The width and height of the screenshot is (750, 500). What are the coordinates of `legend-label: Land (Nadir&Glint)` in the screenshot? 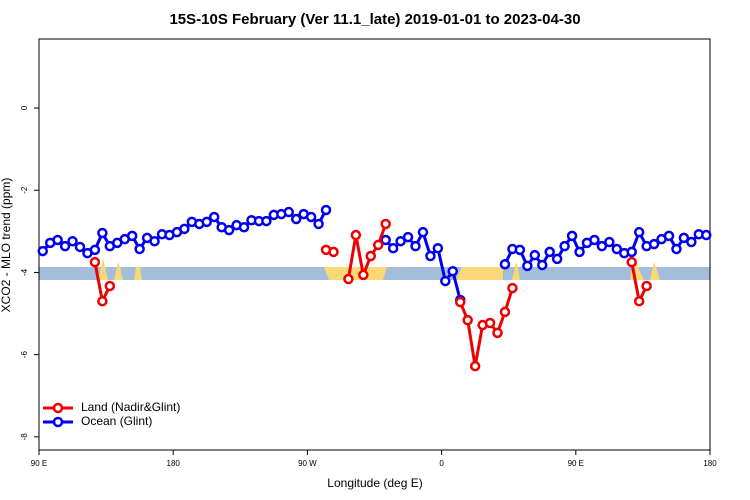 It's located at (130, 407).